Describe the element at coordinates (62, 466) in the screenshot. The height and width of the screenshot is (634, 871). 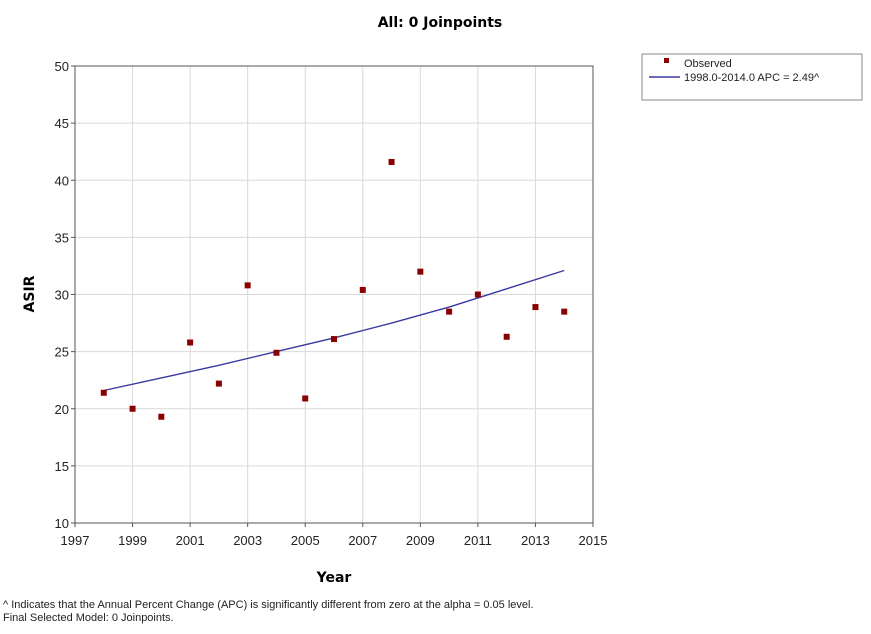
I see `y-tick-label: 15` at that location.